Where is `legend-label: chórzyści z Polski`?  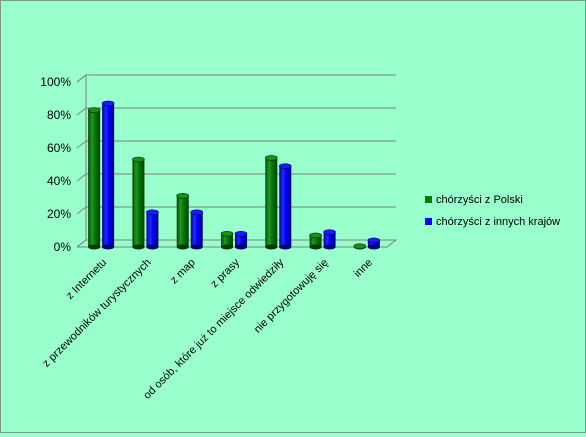 legend-label: chórzyści z Polski is located at coordinates (479, 200).